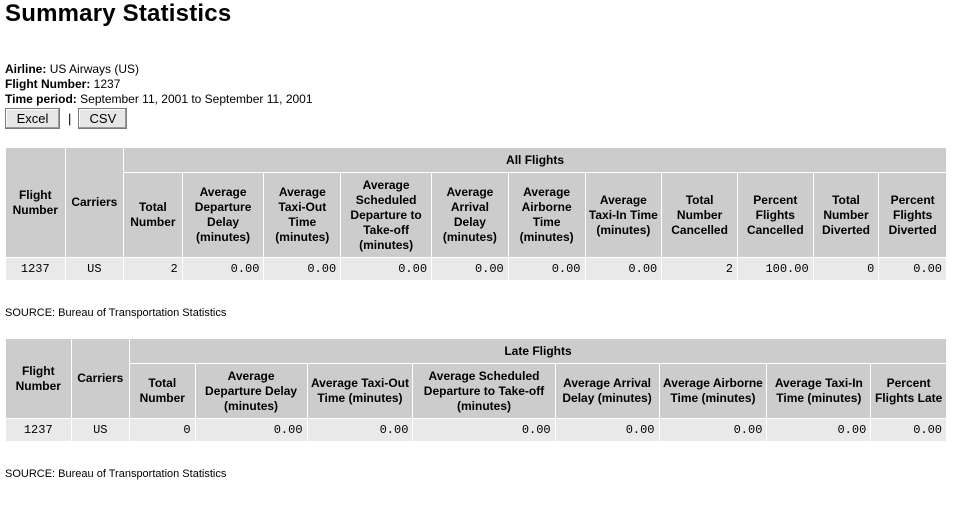 The image size is (956, 508). Describe the element at coordinates (162, 430) in the screenshot. I see `cell-total-number: 0` at that location.